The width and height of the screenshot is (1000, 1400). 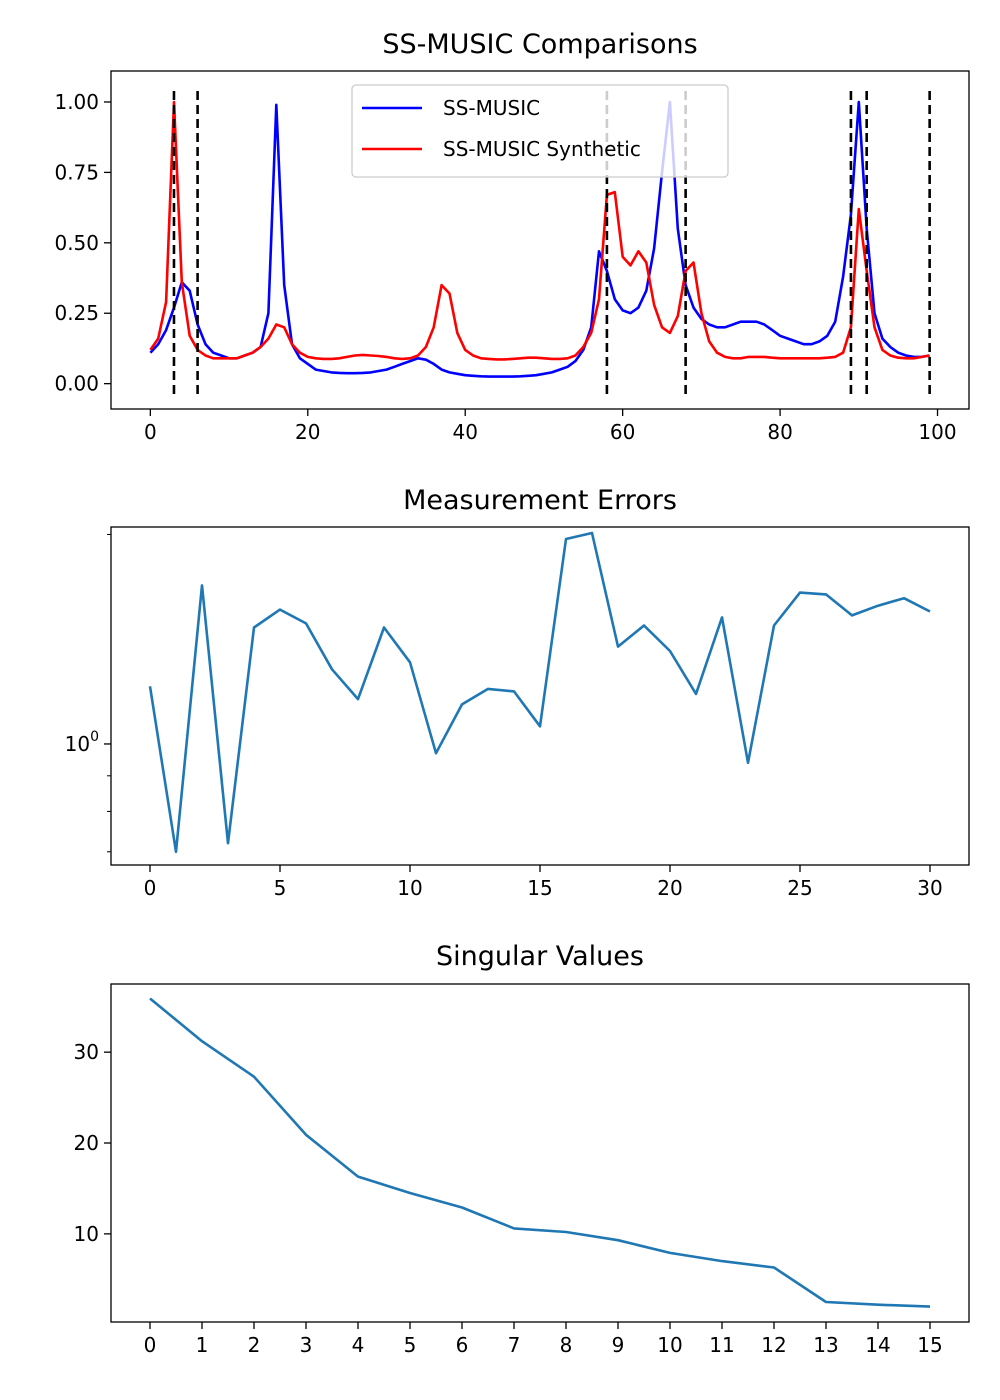 What do you see at coordinates (491, 108) in the screenshot?
I see `legend-label-ss-music: SS-MUSIC` at bounding box center [491, 108].